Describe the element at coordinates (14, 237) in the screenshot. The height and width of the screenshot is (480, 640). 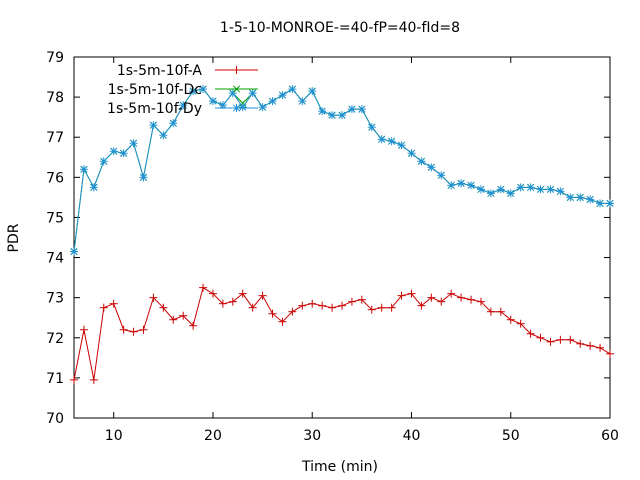
I see `y-axis-label: PDR` at that location.